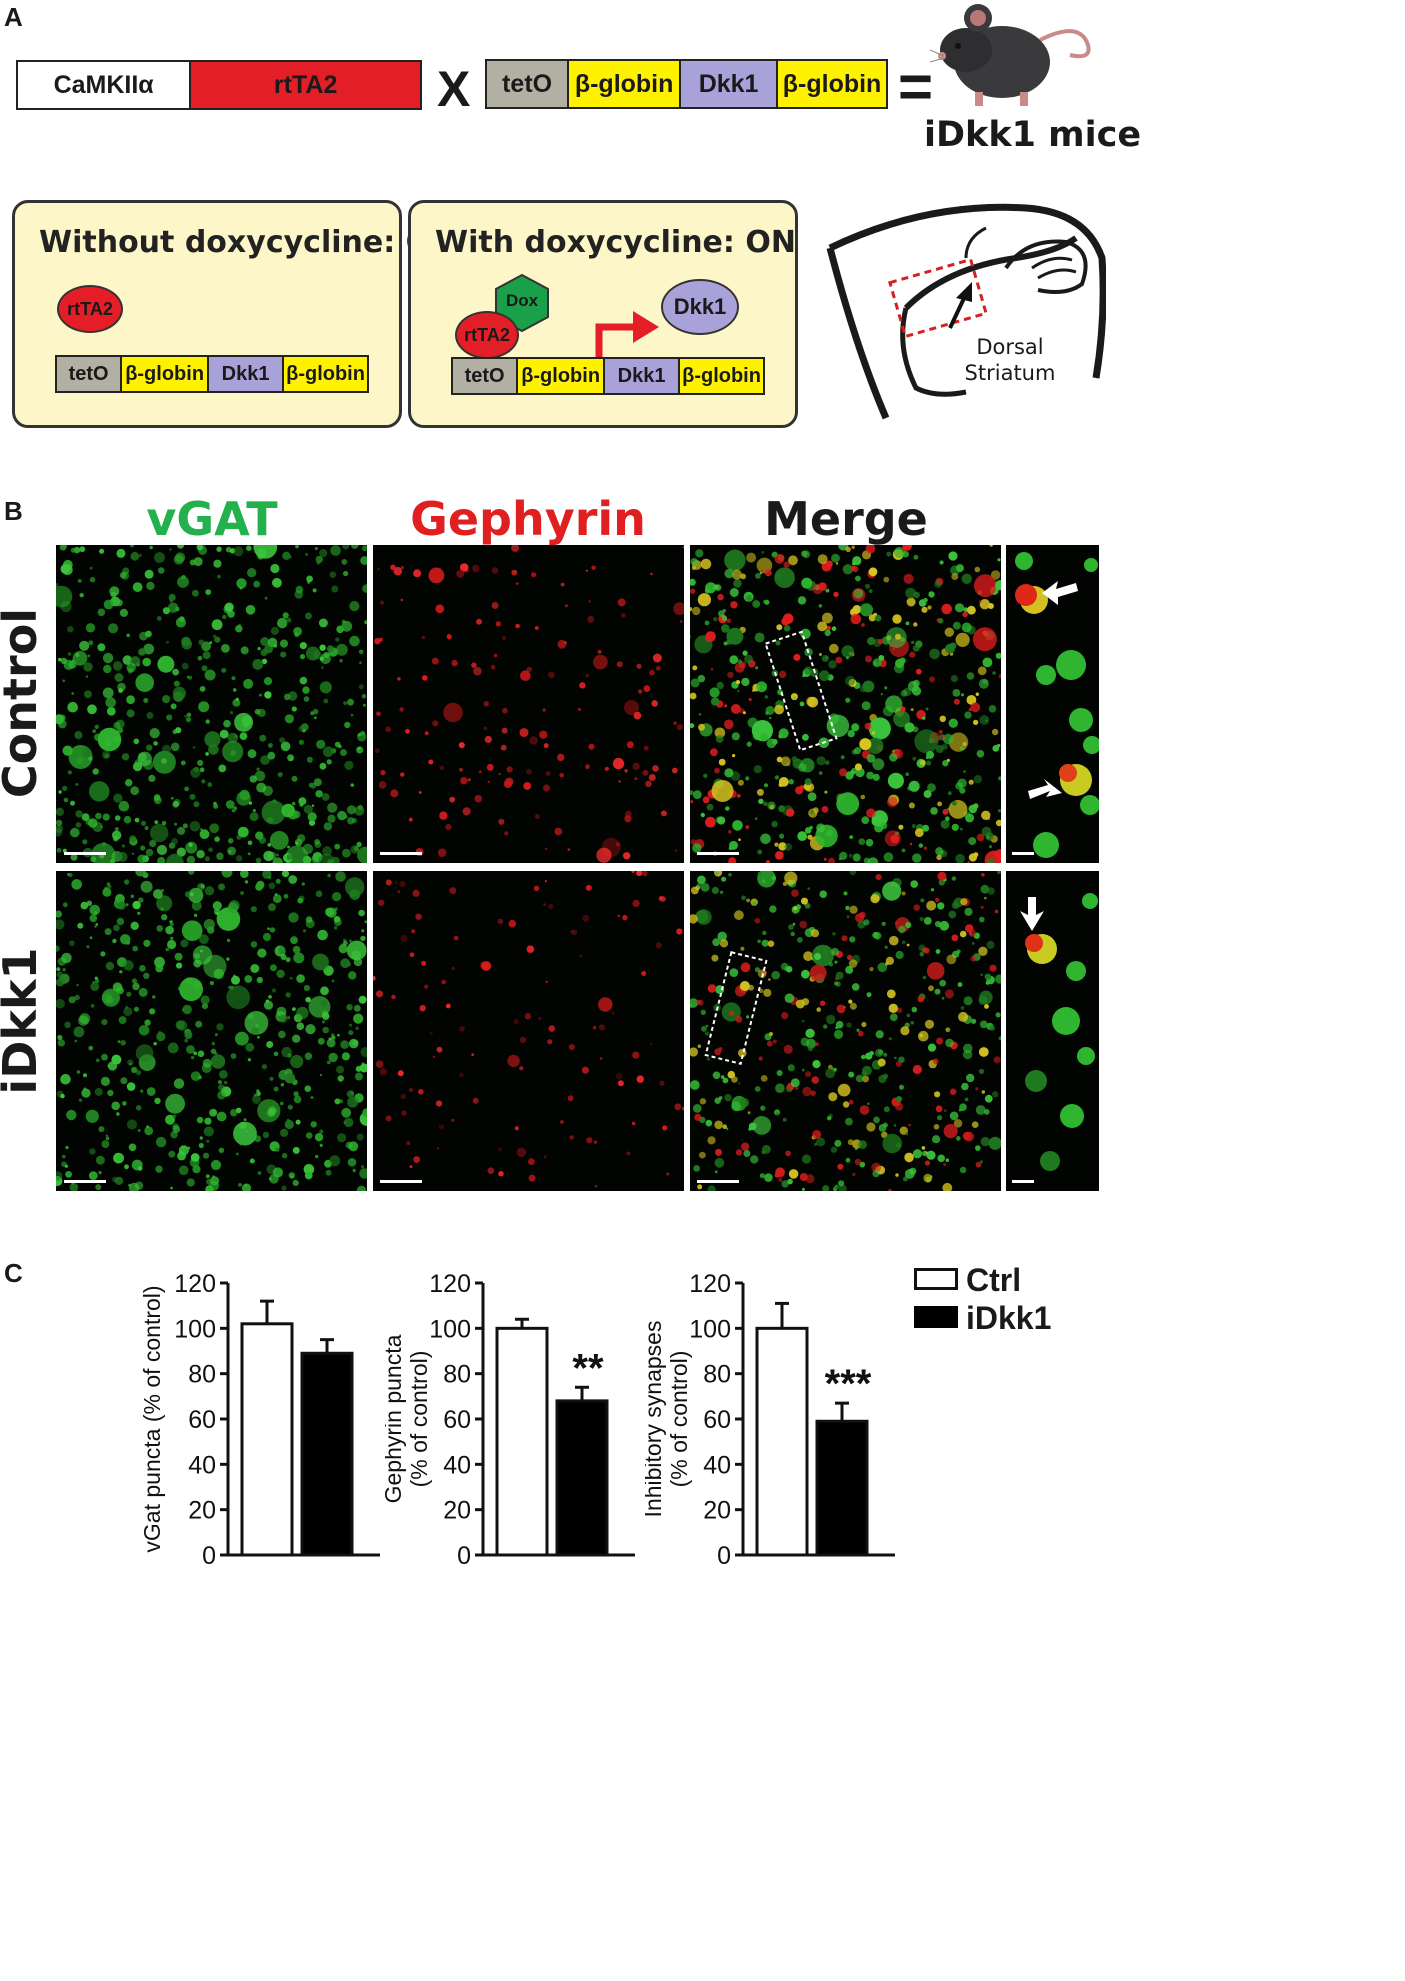  What do you see at coordinates (627, 335) in the screenshot?
I see `transcription-arrow-icon` at bounding box center [627, 335].